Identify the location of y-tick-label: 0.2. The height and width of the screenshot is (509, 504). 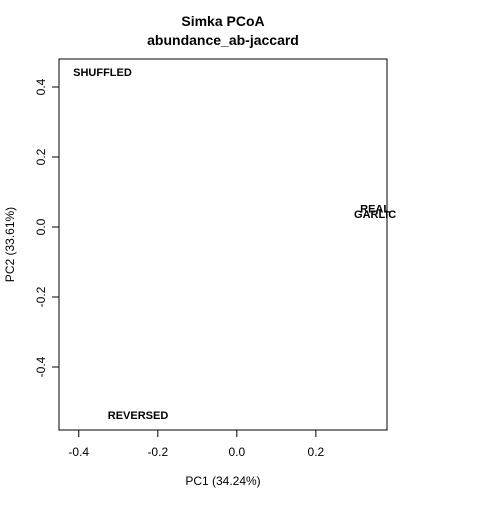
(41, 156).